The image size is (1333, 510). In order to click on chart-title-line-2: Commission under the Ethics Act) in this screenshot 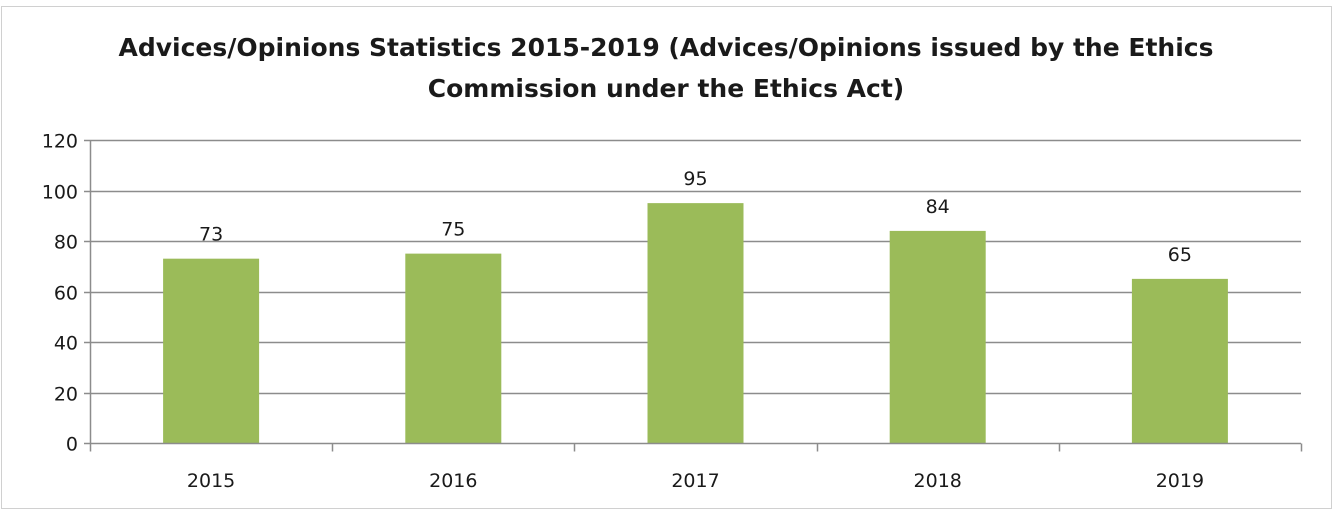, I will do `click(666, 88)`.